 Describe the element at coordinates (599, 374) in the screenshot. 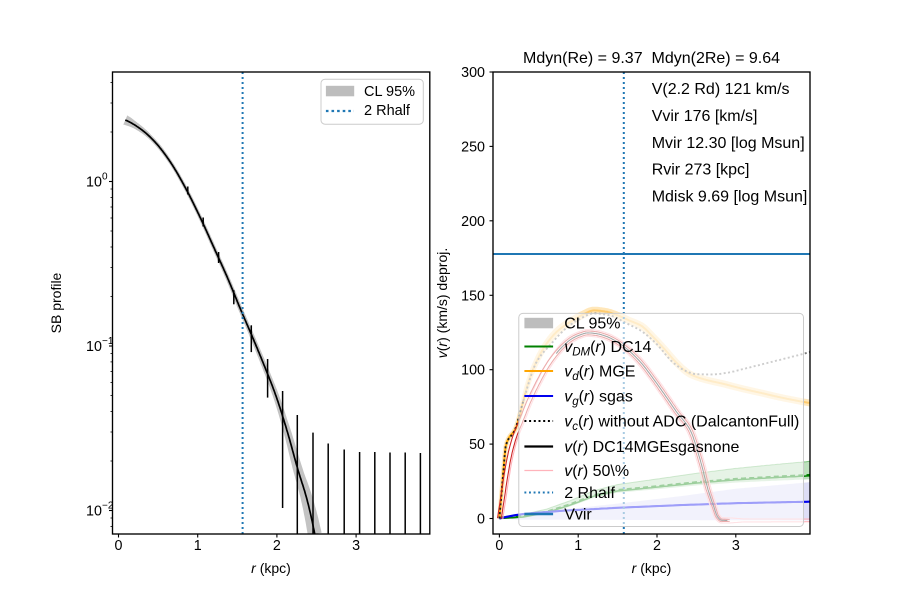

I see `svg-text: vd​(r) MGE` at that location.